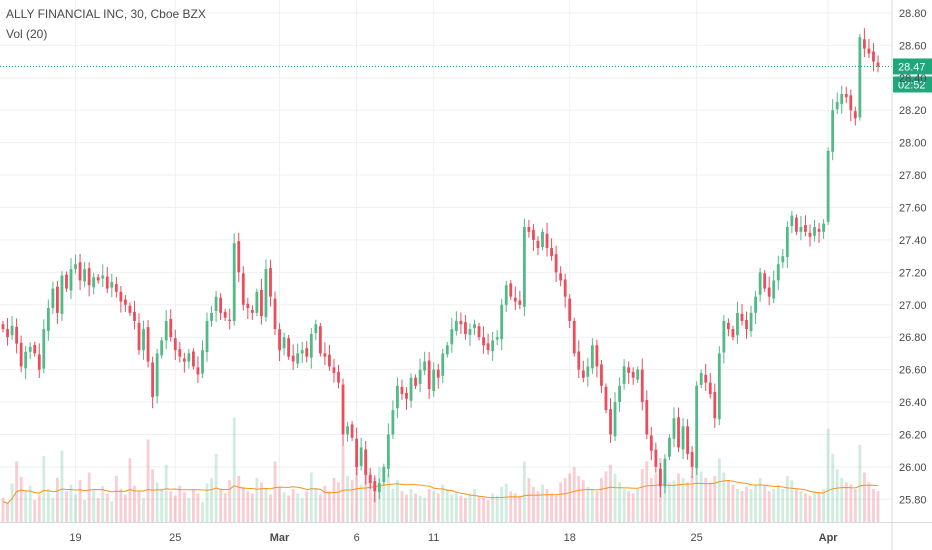  Describe the element at coordinates (280, 538) in the screenshot. I see `x-tick-label: Mar` at that location.